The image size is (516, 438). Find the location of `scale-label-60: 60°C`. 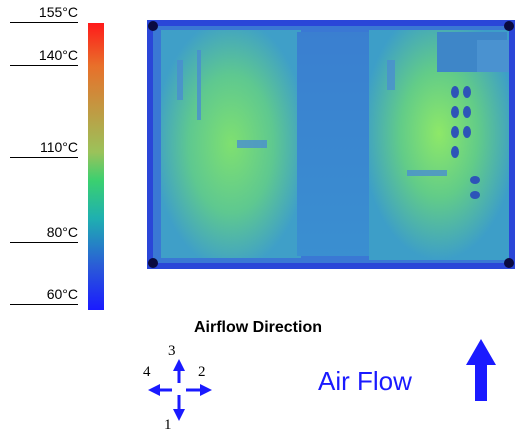

scale-label-60: 60°C is located at coordinates (44, 295).